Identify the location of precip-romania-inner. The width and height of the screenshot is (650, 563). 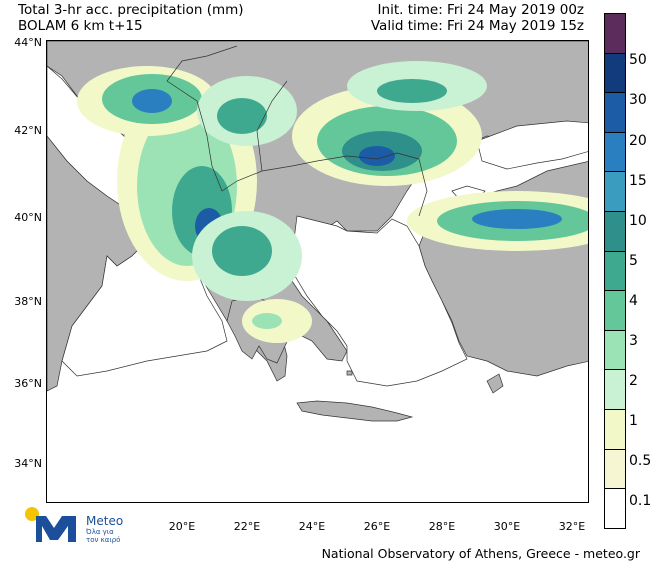
(412, 91).